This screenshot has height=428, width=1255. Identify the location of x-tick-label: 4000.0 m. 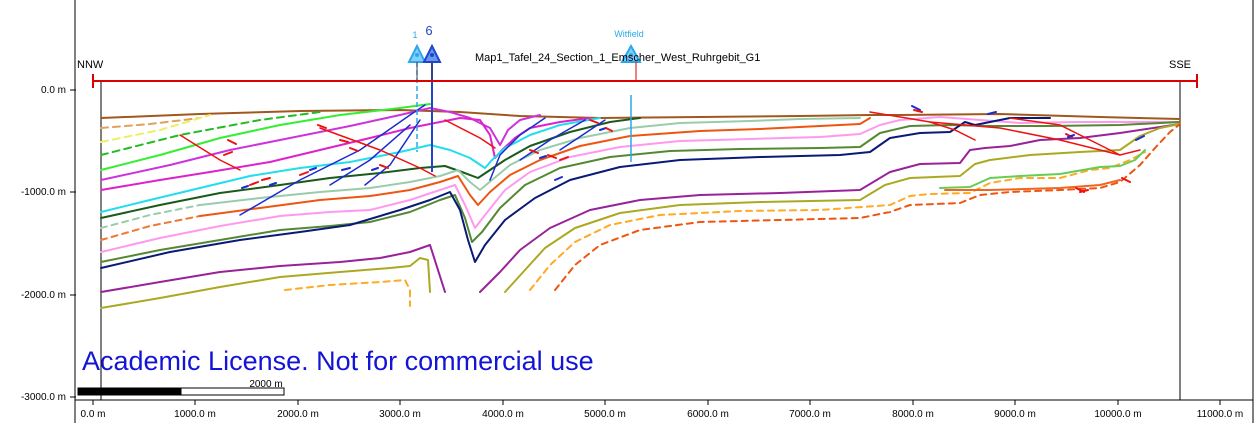
(503, 414).